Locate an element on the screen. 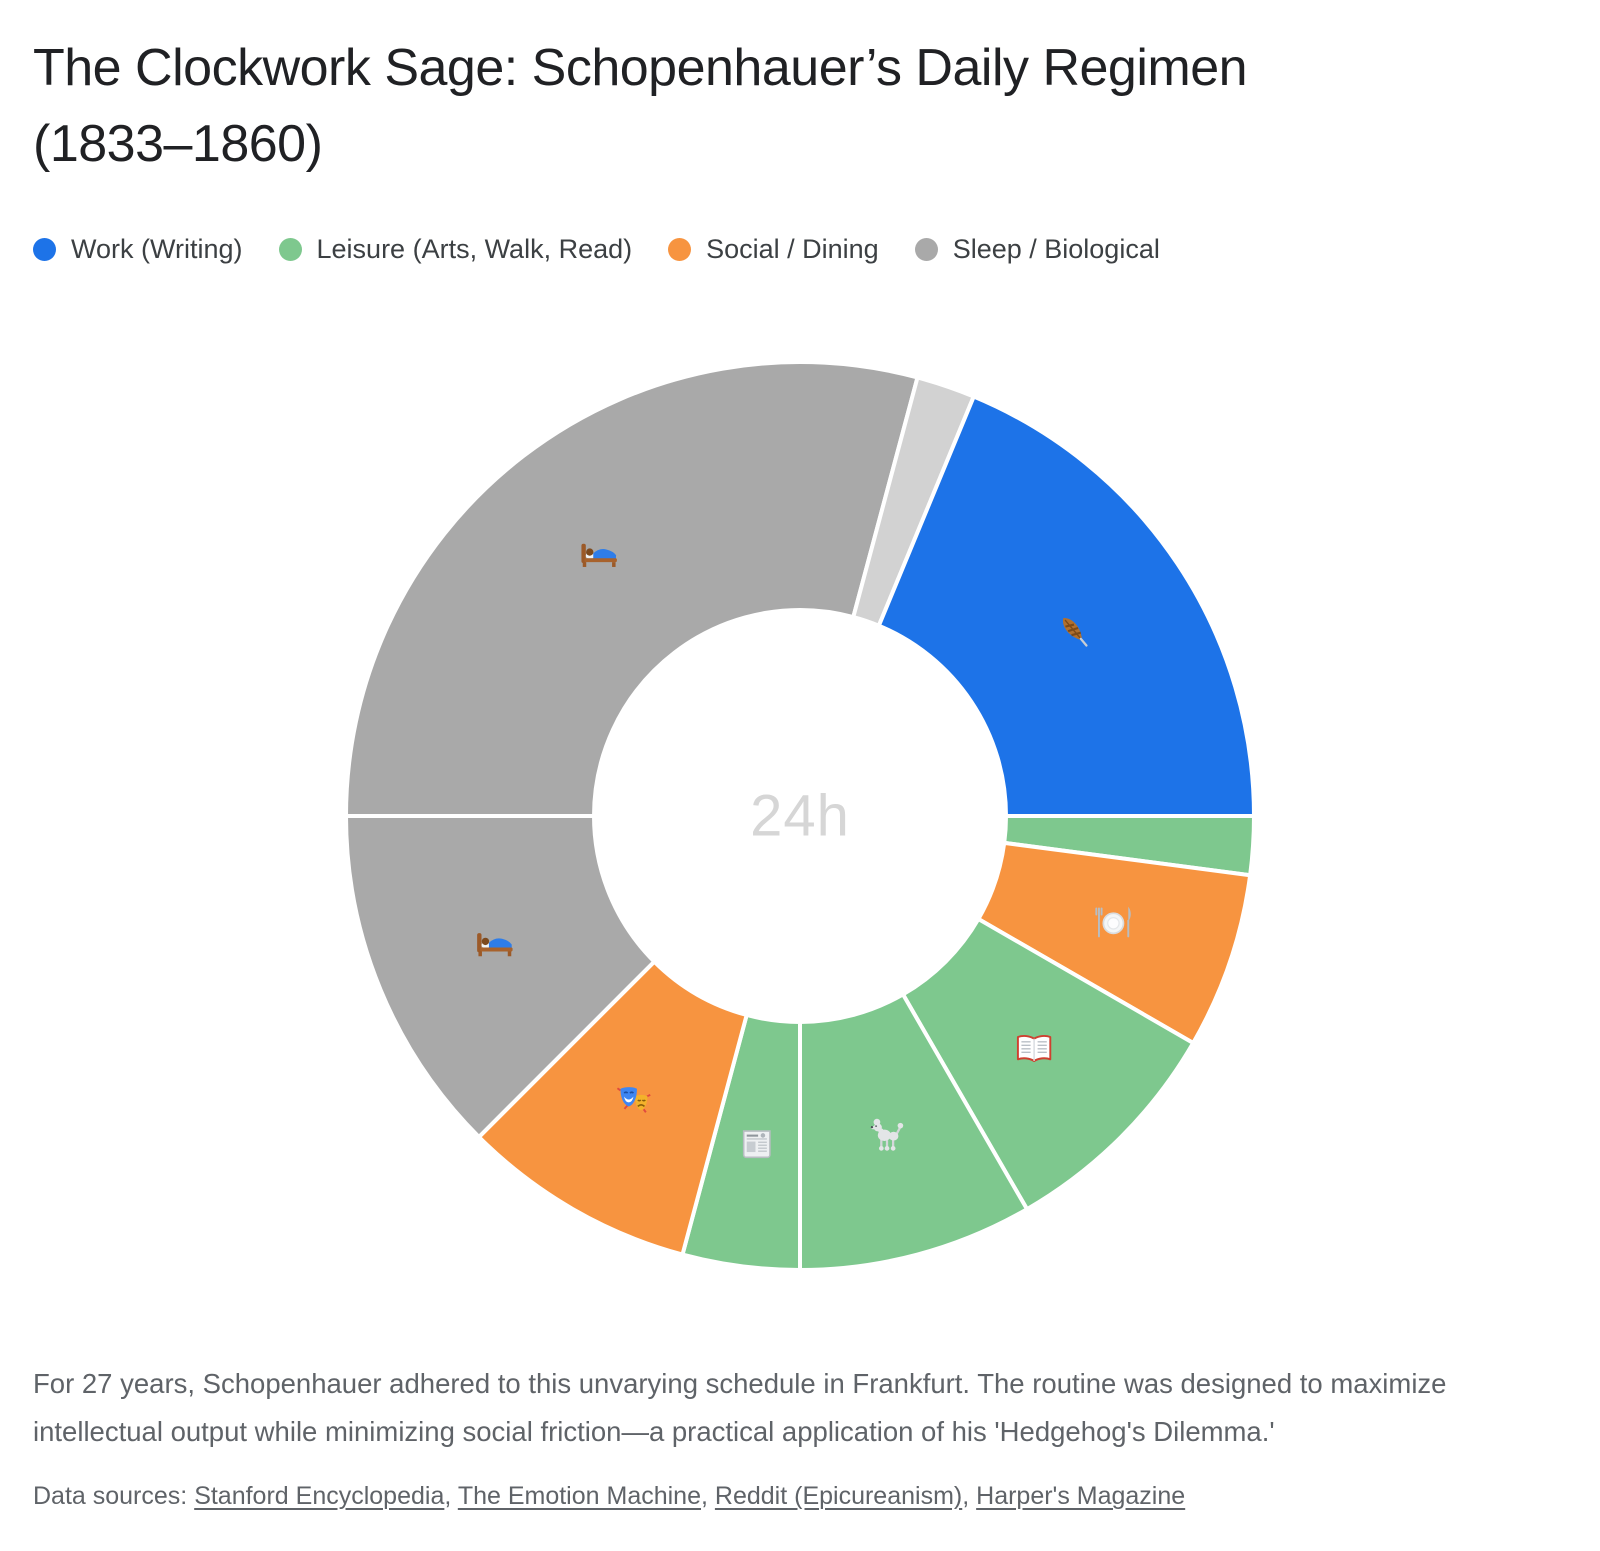  chart-segment-dining is located at coordinates (1114, 942).